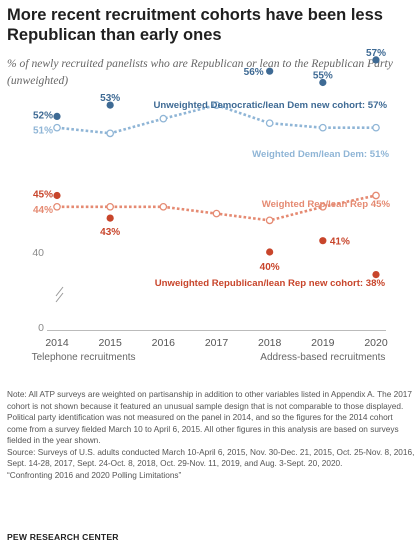 This screenshot has height=555, width=420. Describe the element at coordinates (110, 232) in the screenshot. I see `data-label: 43%` at that location.